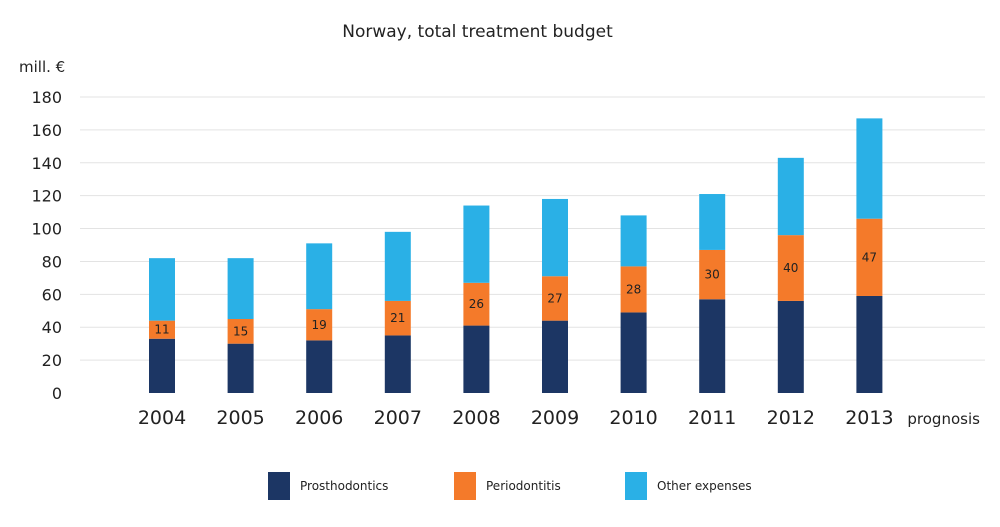  Describe the element at coordinates (240, 418) in the screenshot. I see `x-tick-label: 2005` at that location.